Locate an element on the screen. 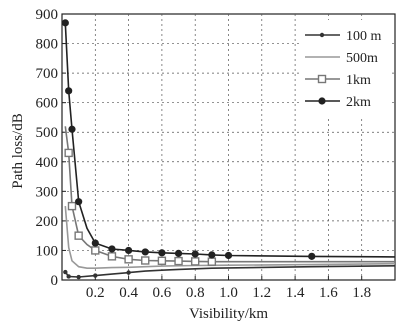 This screenshot has height=325, width=396. x-tick-label: 0.2 is located at coordinates (95, 293).